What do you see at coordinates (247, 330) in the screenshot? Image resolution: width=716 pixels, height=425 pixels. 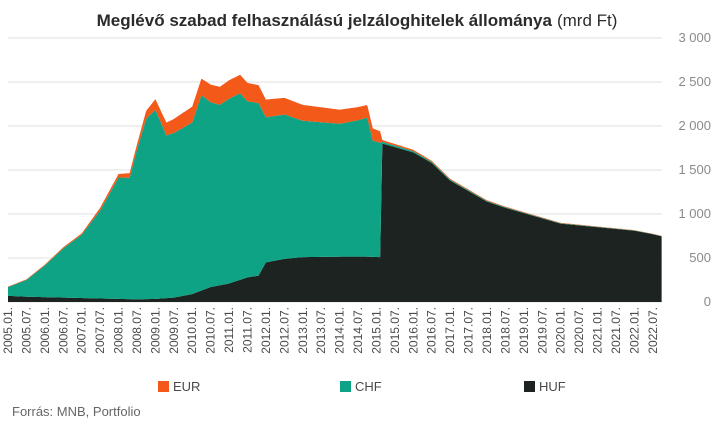 I see `x-tick-label: 2011.07.` at bounding box center [247, 330].